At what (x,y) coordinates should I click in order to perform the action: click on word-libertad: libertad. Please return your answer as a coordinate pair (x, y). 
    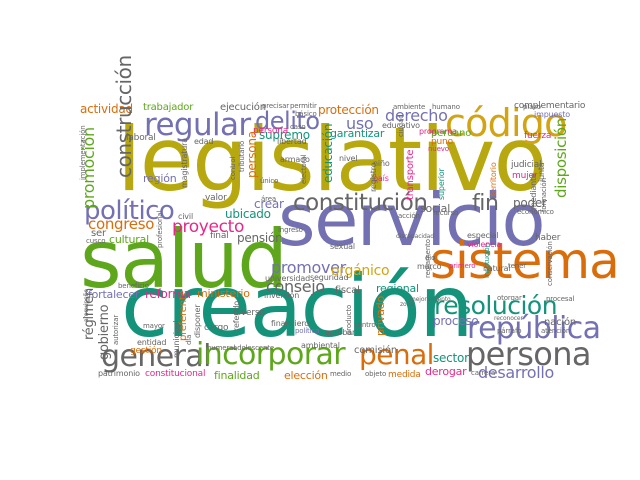
    Looking at the image, I should click on (292, 141).